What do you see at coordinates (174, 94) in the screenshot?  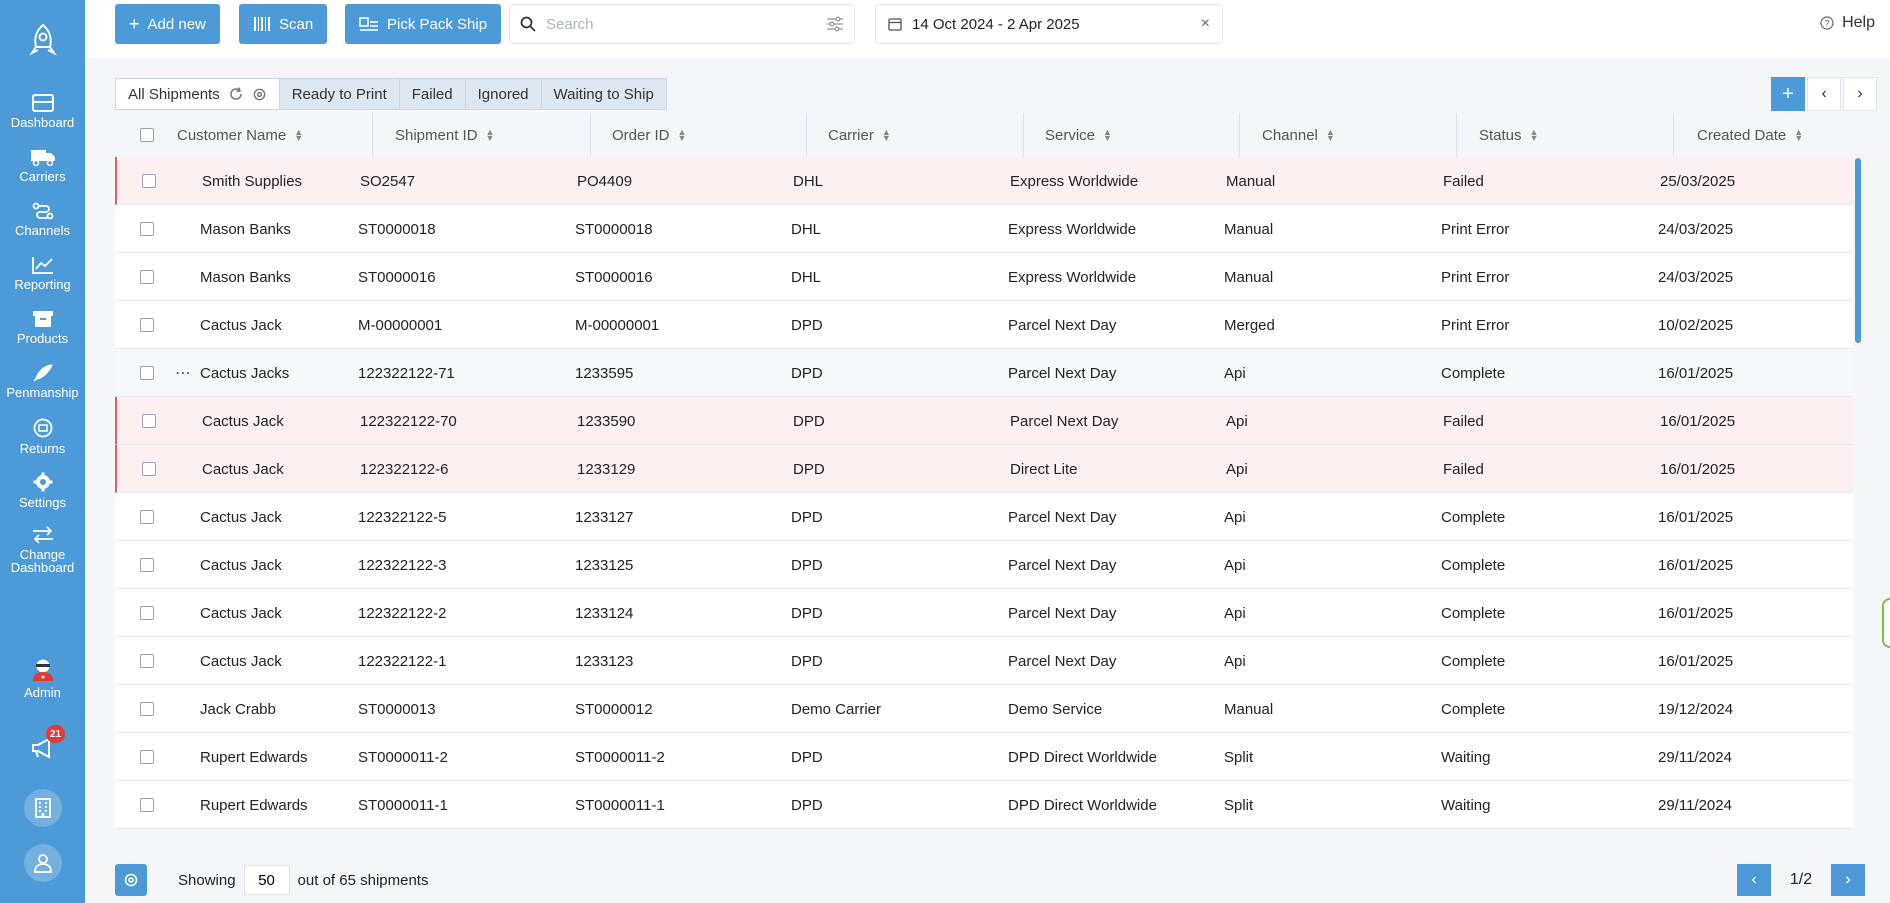 I see `tab-label: All Shipments` at bounding box center [174, 94].